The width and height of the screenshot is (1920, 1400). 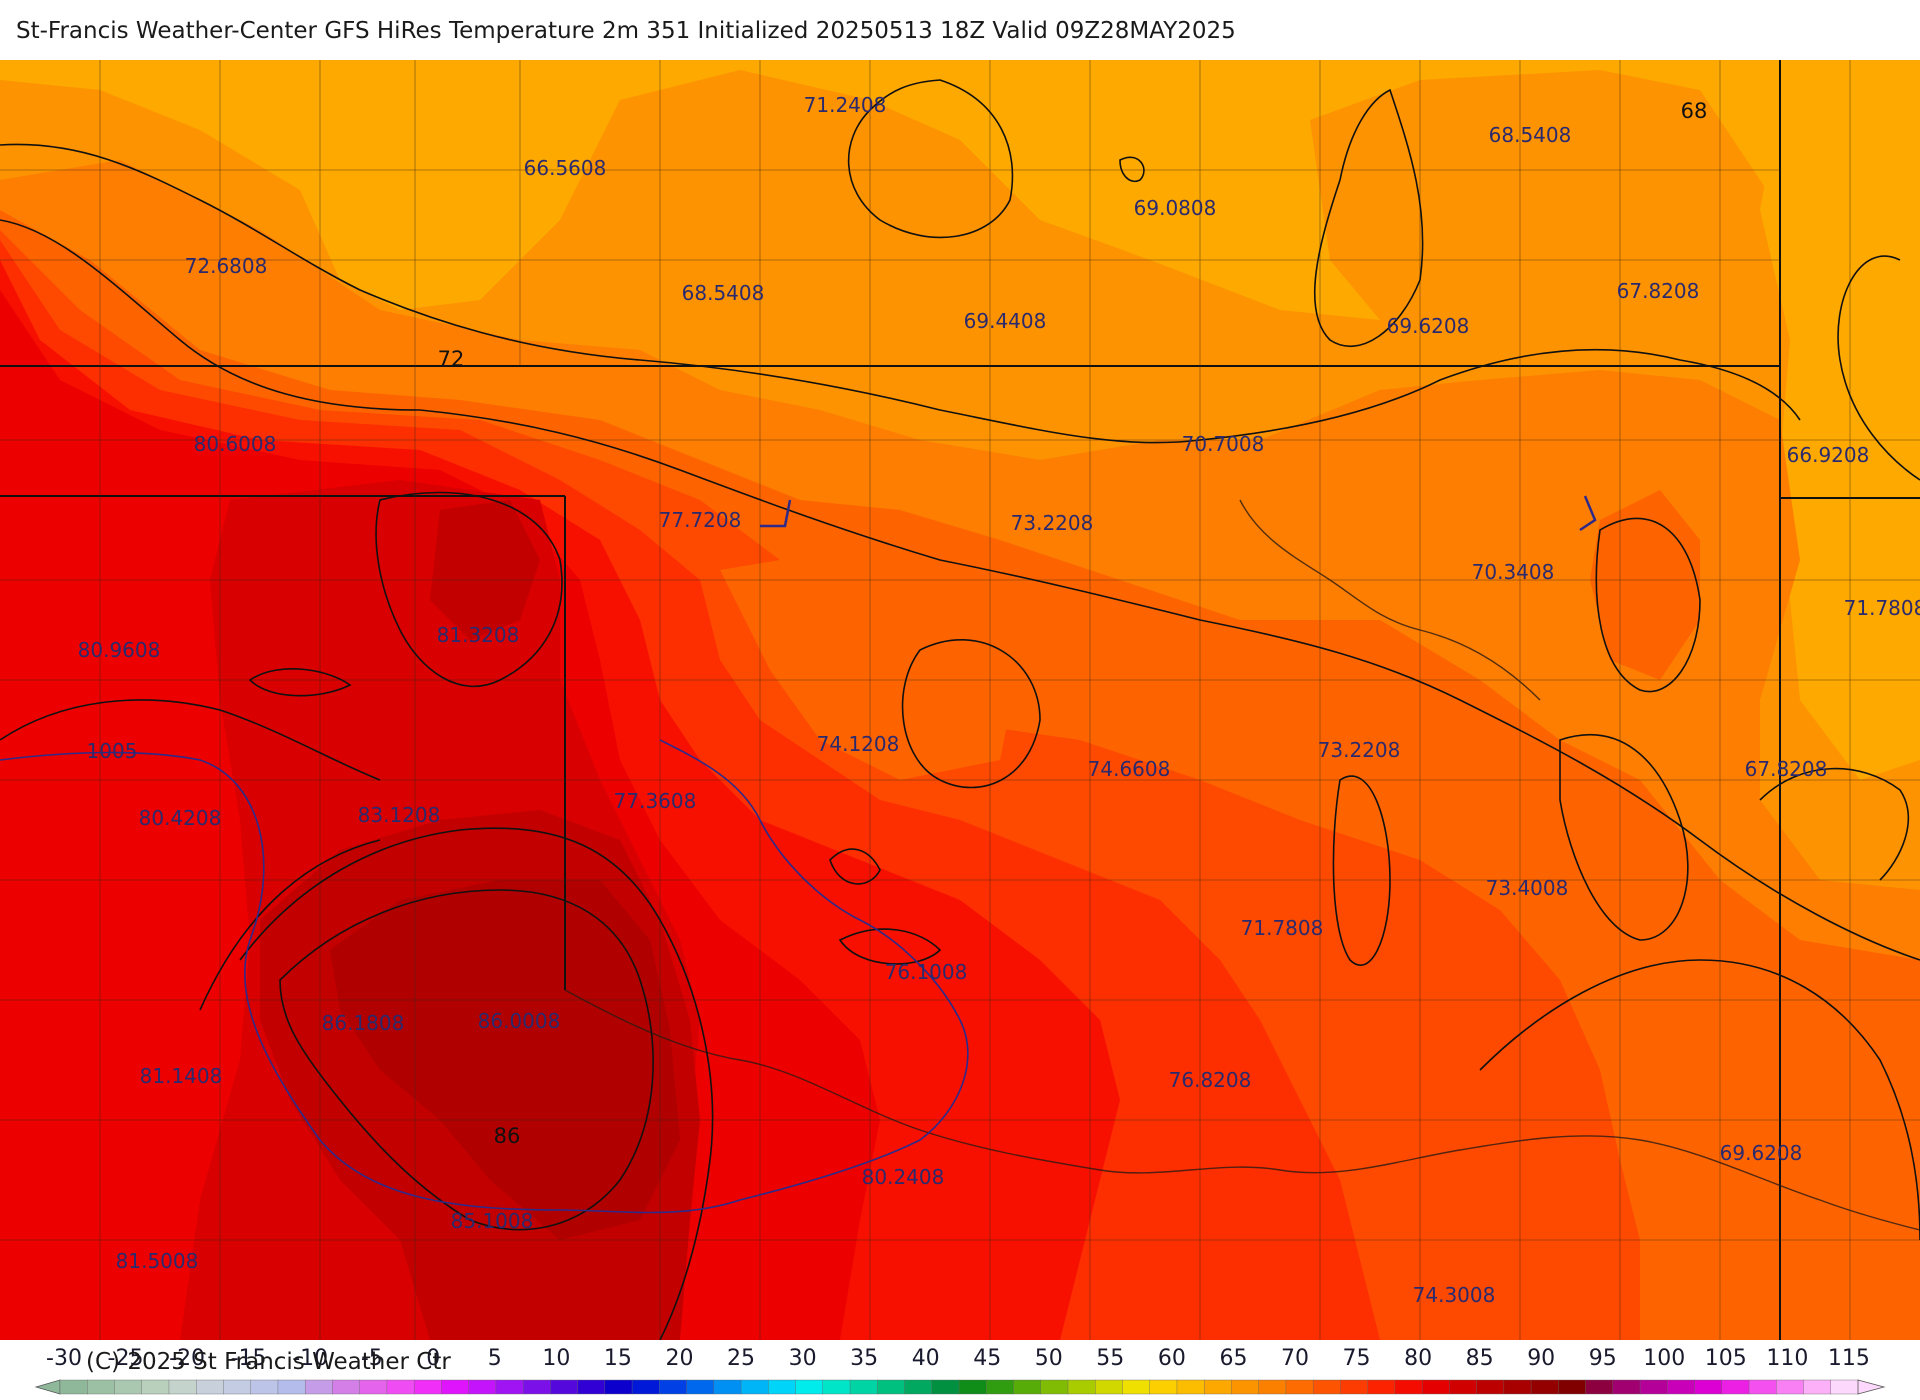 What do you see at coordinates (433, 1358) in the screenshot?
I see `colorbar-tick-label: 0` at bounding box center [433, 1358].